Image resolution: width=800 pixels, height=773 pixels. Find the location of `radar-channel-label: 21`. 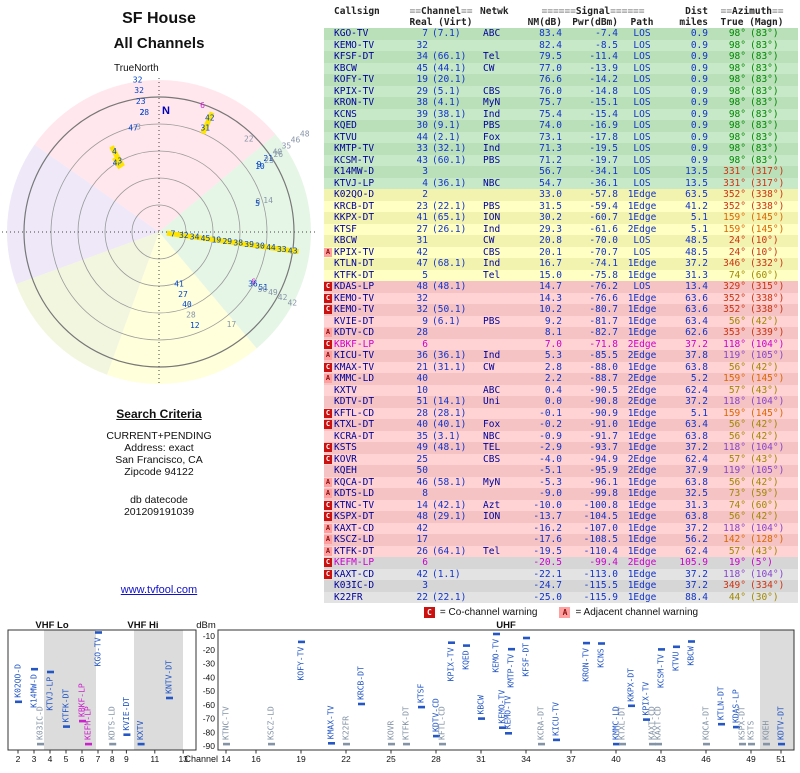

radar-channel-label: 21 is located at coordinates (268, 158).